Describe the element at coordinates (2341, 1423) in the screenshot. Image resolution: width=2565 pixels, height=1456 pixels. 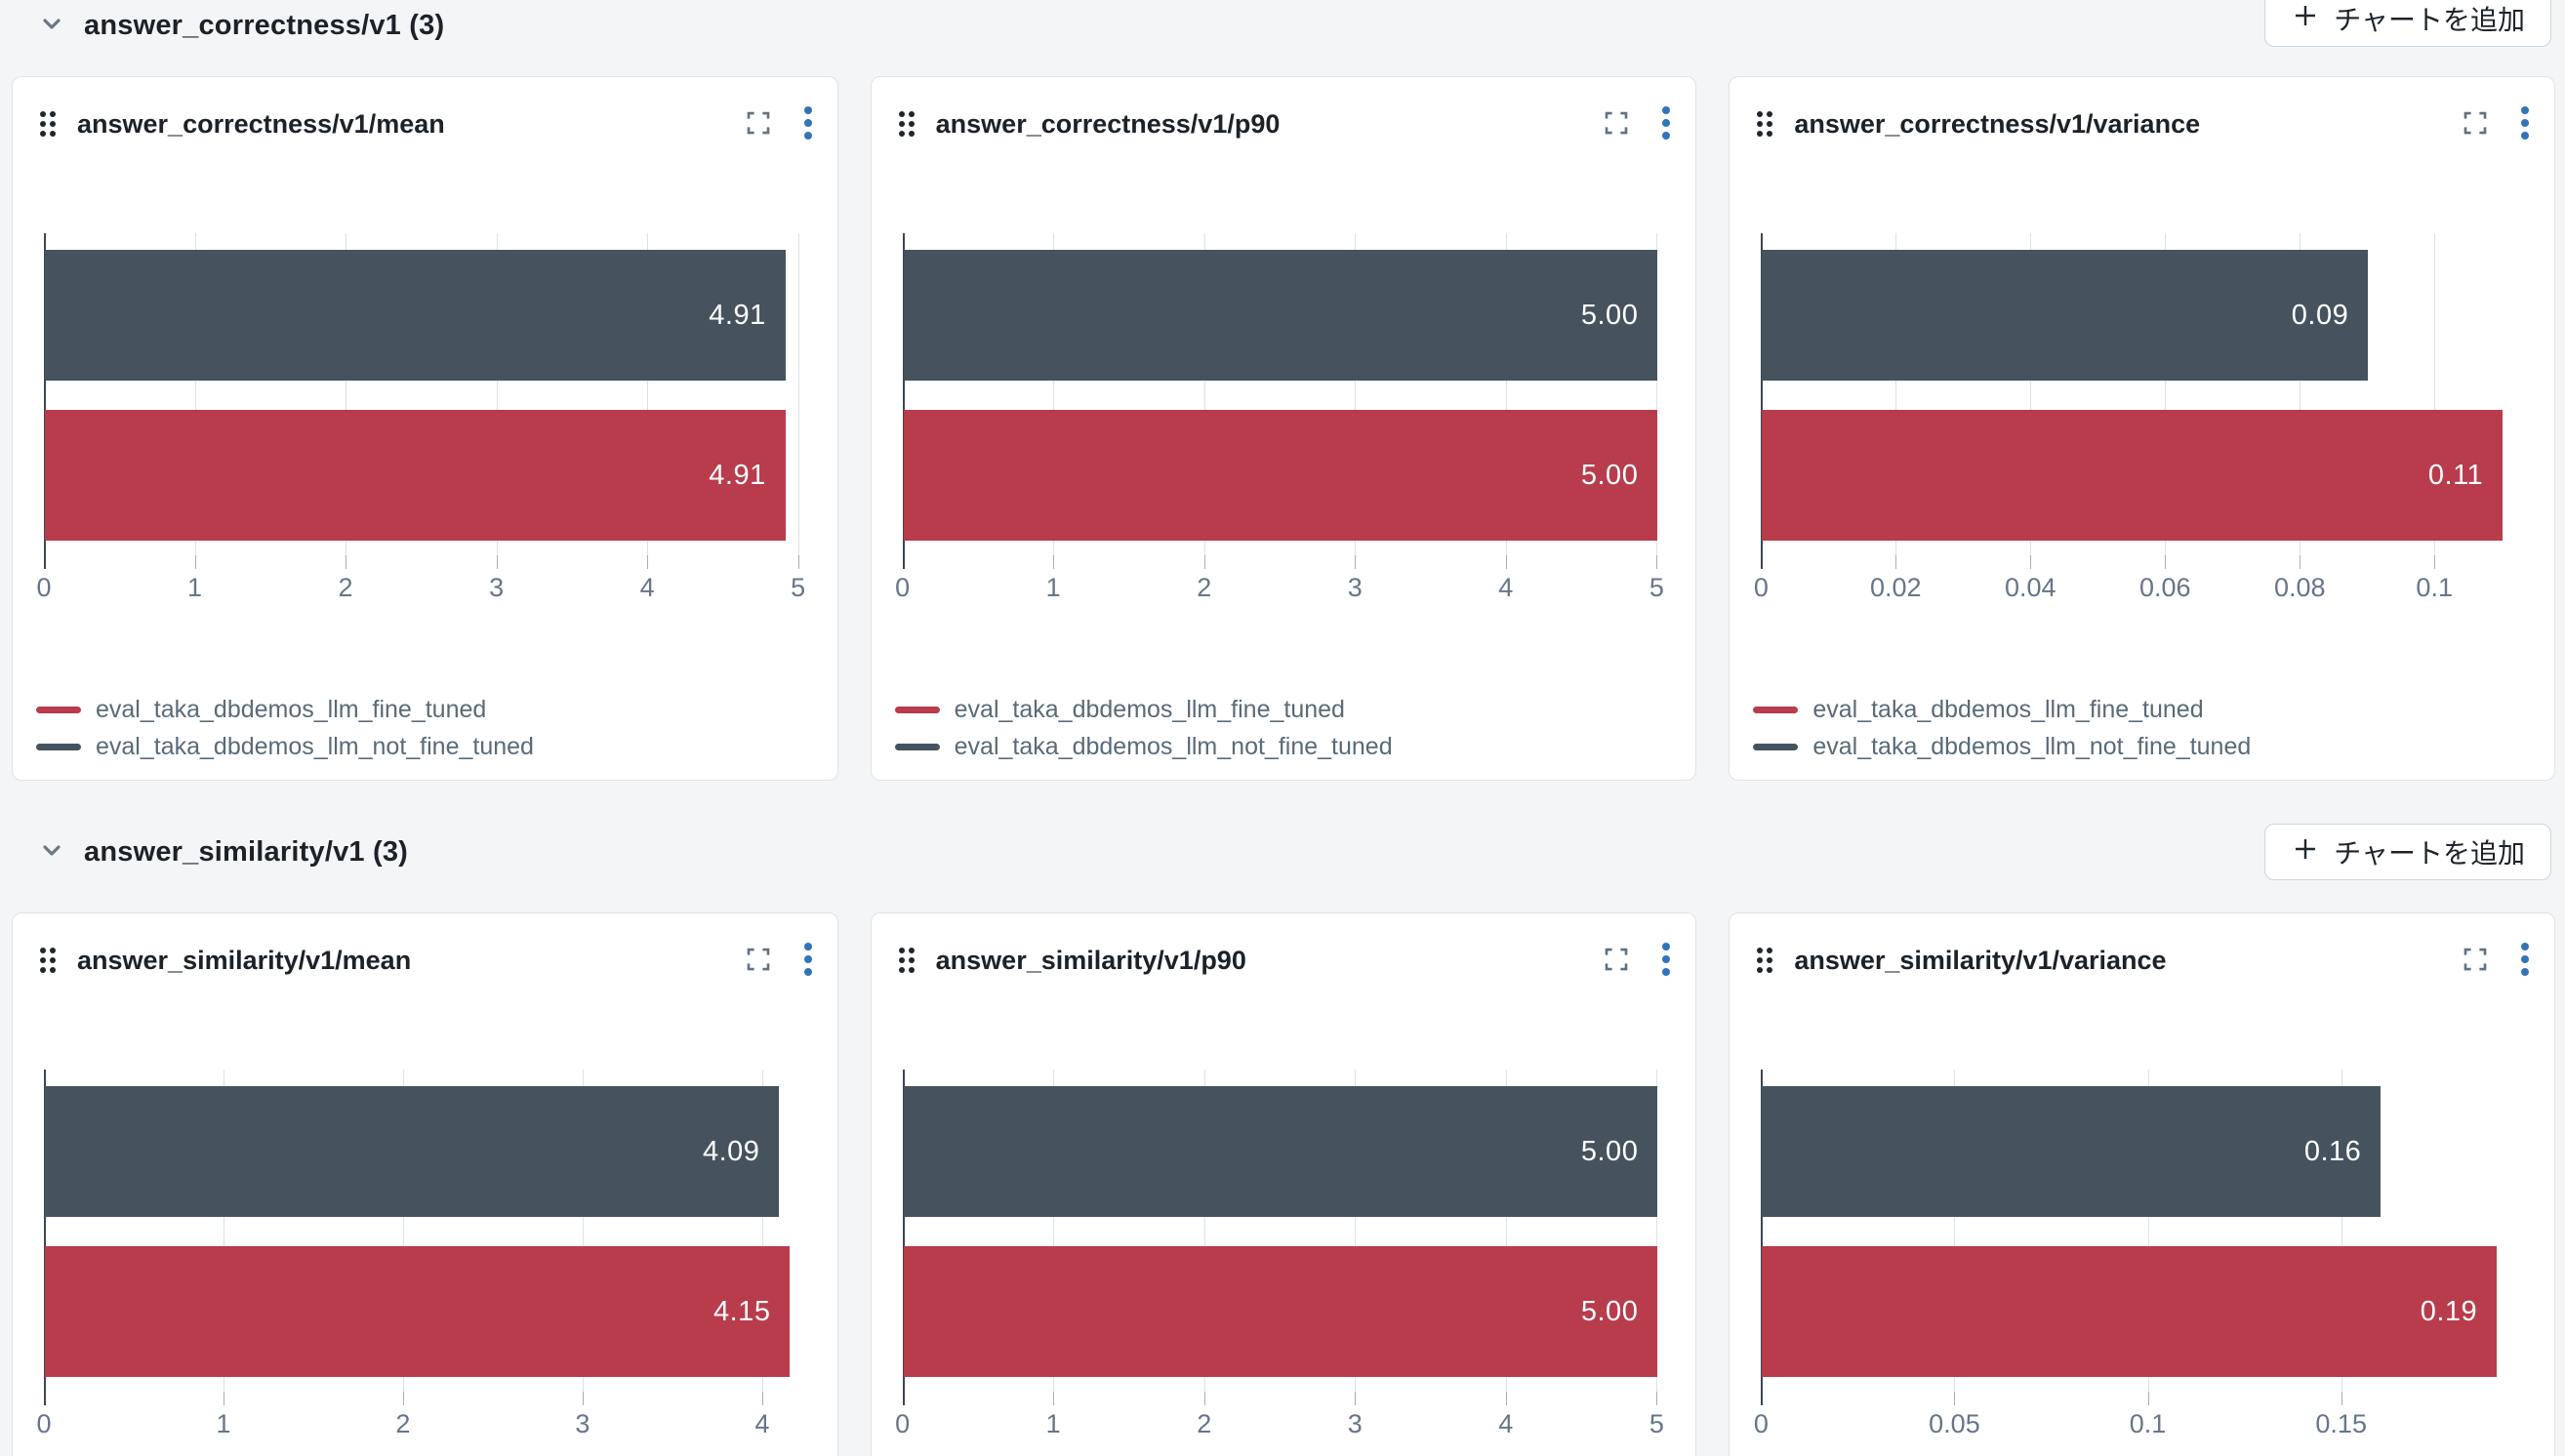
I see `x-tick-label: 0.15` at that location.